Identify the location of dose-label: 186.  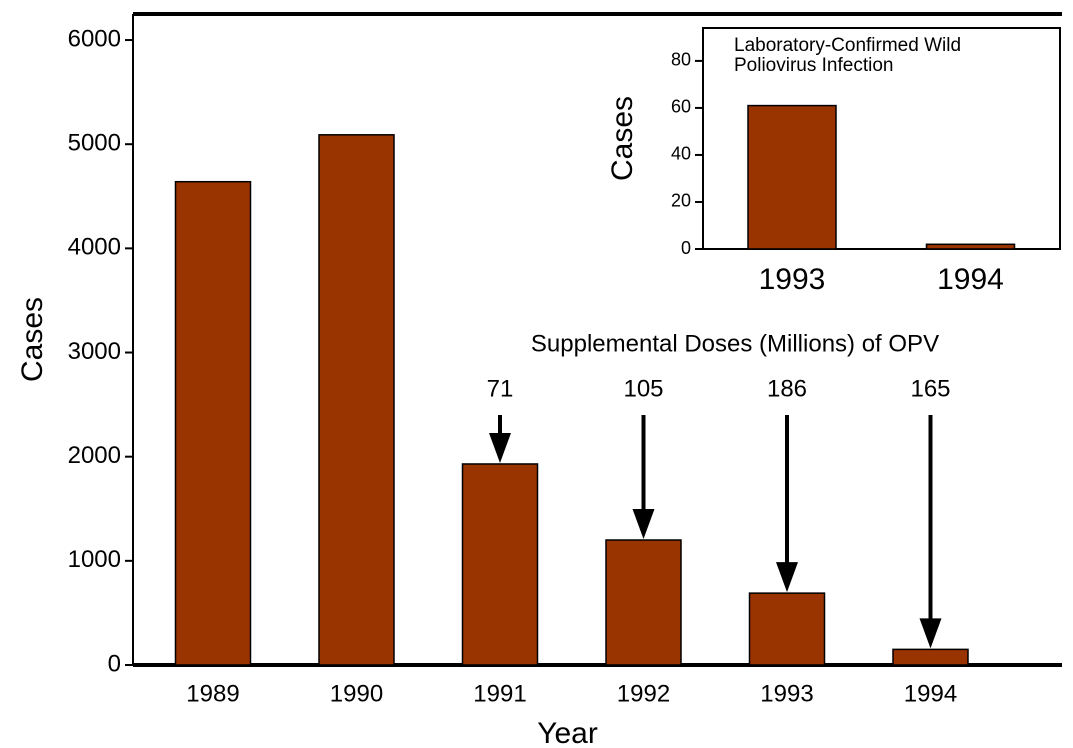
(787, 388).